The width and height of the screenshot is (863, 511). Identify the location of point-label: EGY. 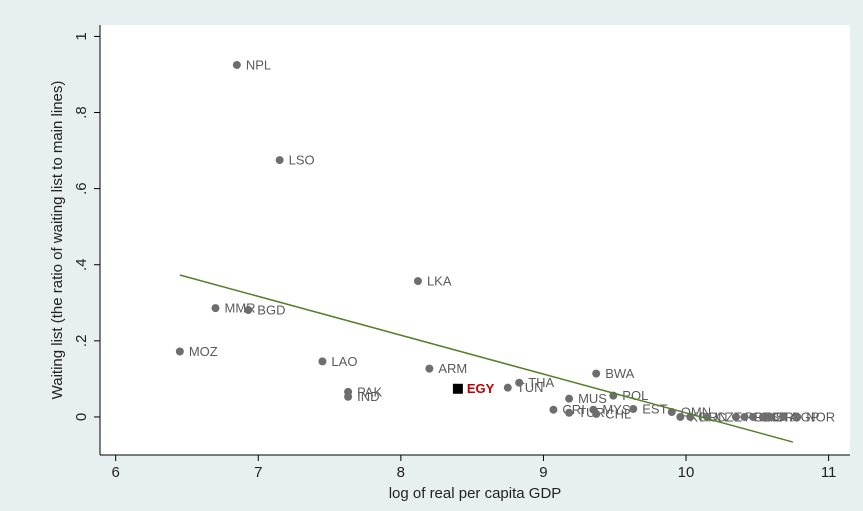
(481, 388).